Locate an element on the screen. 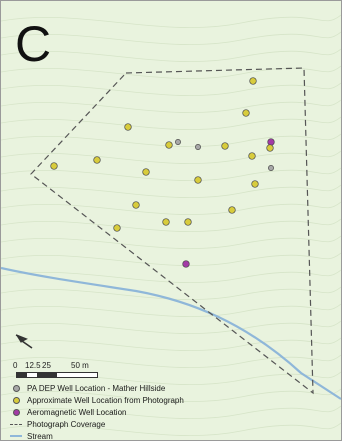 This screenshot has height=441, width=342. pa-dep-well-icon is located at coordinates (16, 388).